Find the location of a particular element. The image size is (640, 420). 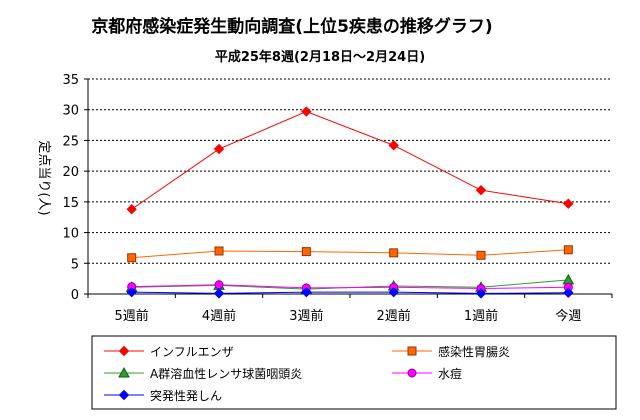

x-tick-label: 1週前 is located at coordinates (481, 316).